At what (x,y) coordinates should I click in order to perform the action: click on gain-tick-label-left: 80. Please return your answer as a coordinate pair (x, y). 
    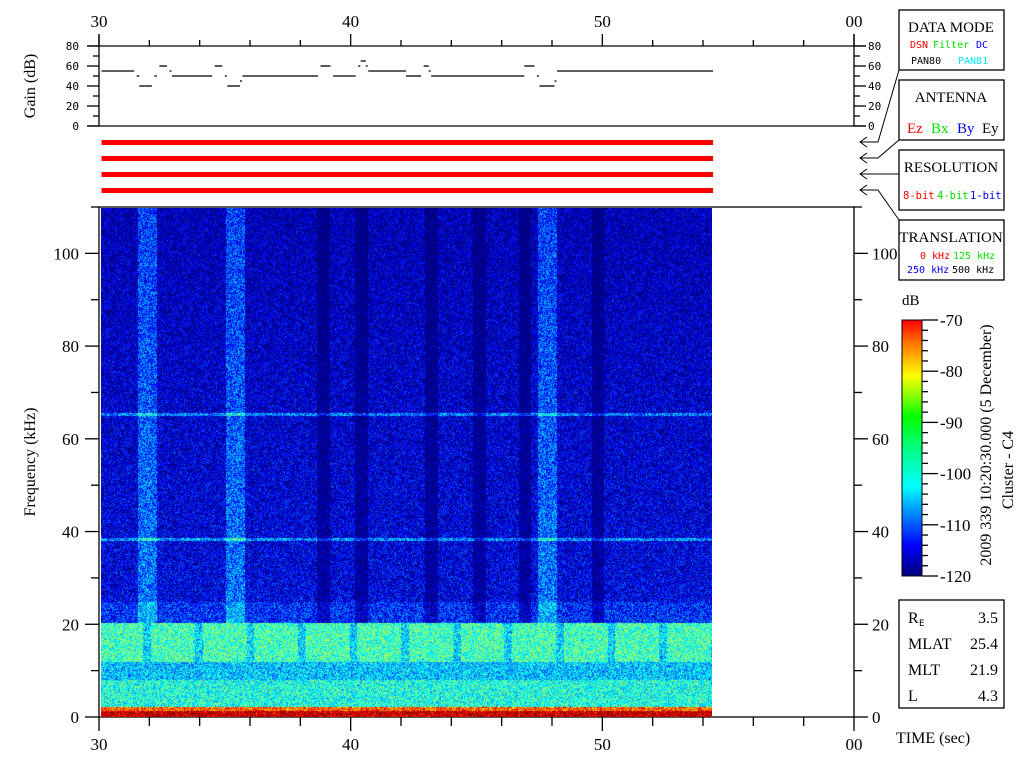
    Looking at the image, I should click on (72, 46).